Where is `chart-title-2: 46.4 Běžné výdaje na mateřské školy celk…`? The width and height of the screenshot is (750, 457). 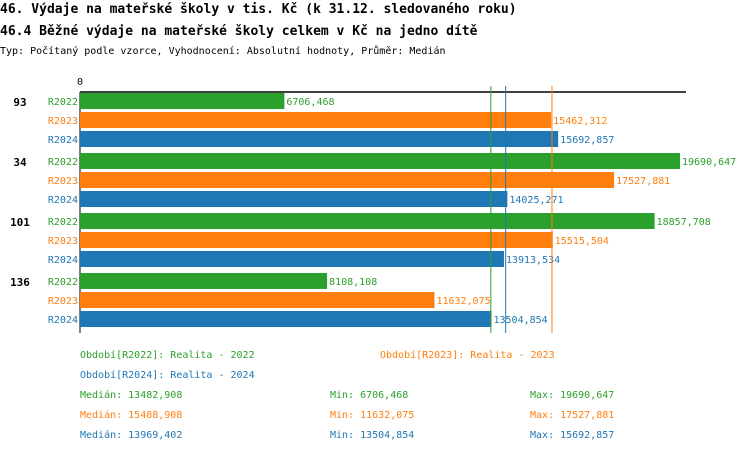
chart-title-2: 46.4 Běžné výdaje na mateřské školy celk… is located at coordinates (239, 31).